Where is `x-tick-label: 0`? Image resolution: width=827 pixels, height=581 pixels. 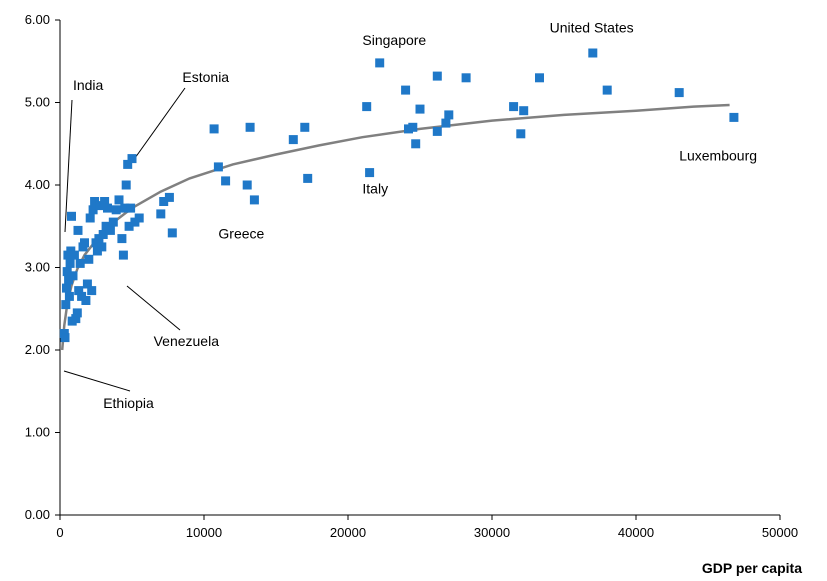 x-tick-label: 0 is located at coordinates (59, 532).